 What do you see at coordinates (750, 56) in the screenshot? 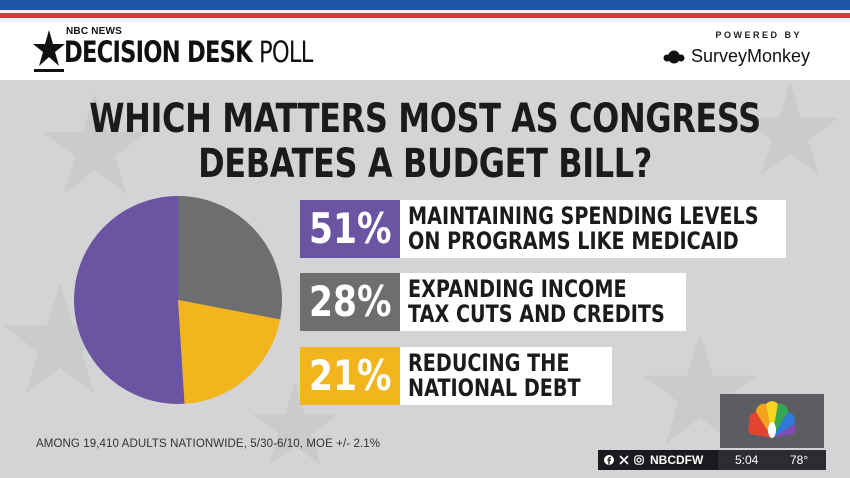
I see `sponsor-name: SurveyMonkey` at bounding box center [750, 56].